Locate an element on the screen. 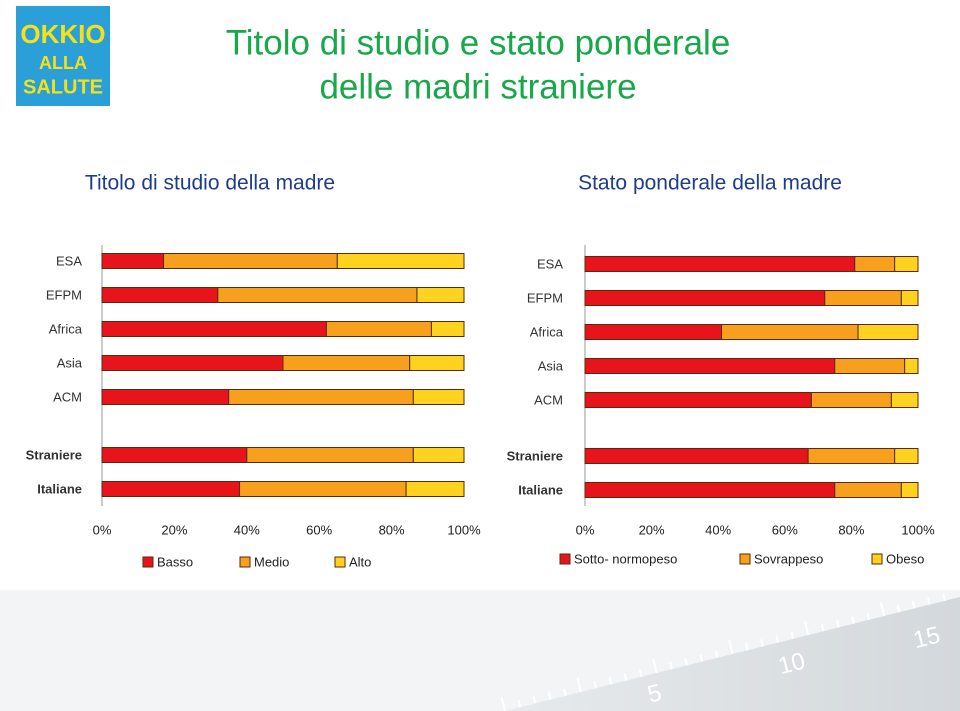 The image size is (960, 711). legend-label: Sovrappeso is located at coordinates (788, 558).